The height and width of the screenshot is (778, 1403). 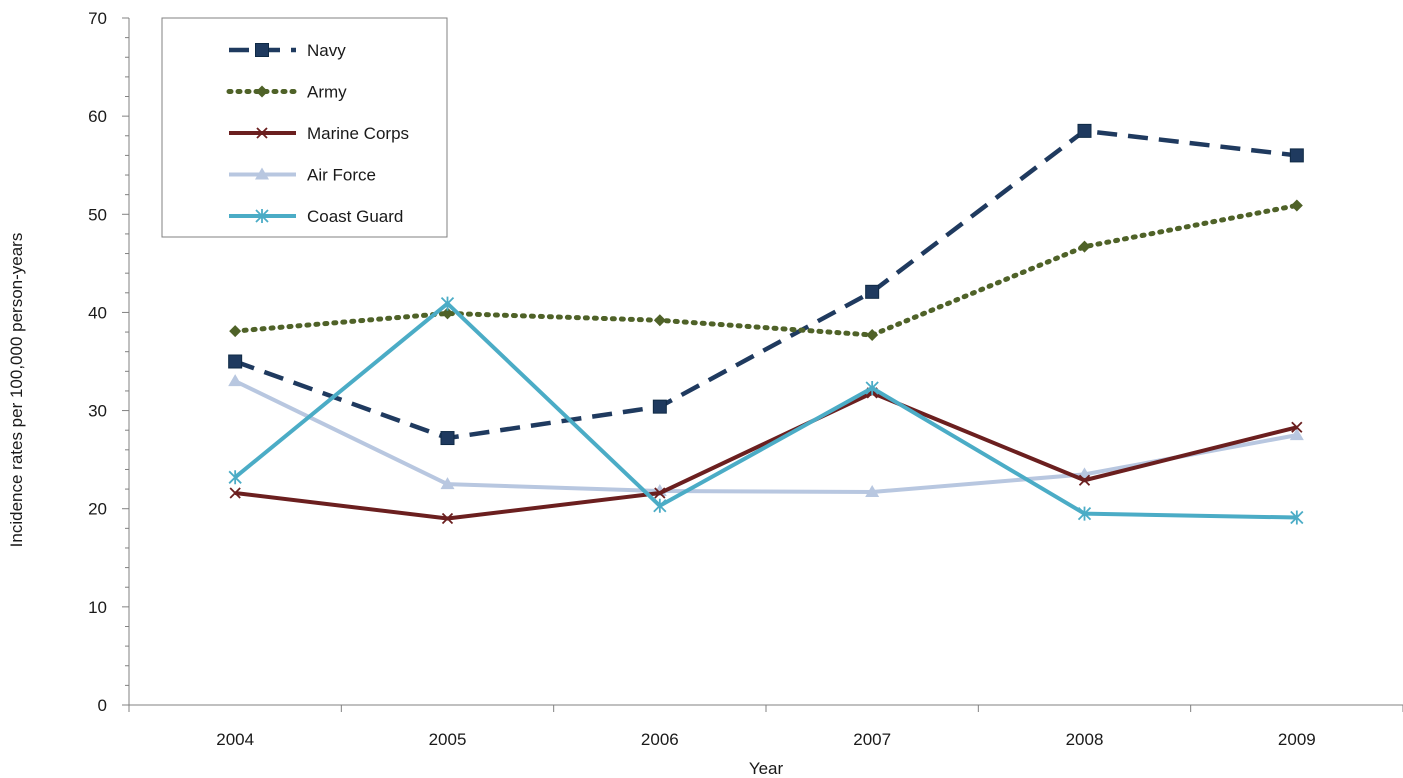 I want to click on y-tick-label: 20, so click(x=97, y=509).